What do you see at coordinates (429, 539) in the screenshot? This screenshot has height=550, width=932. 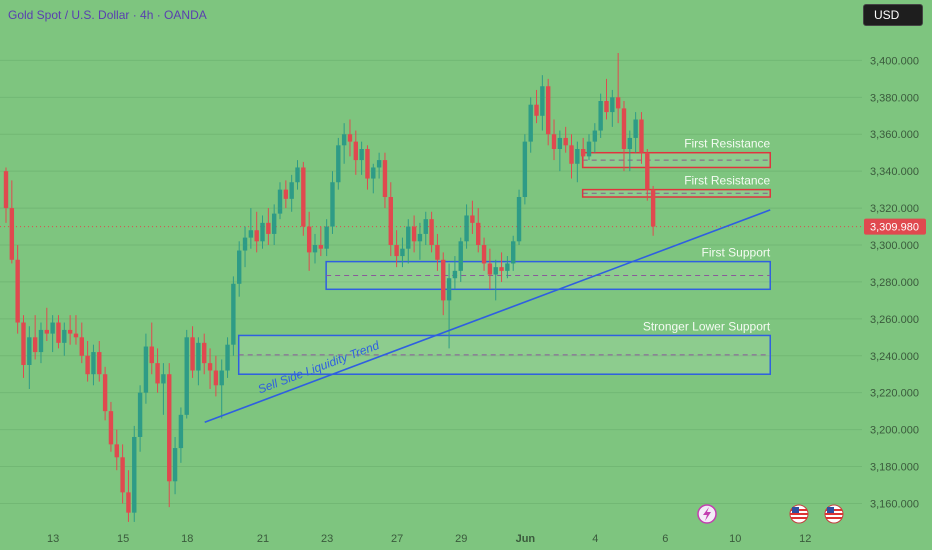 I see `x-axis: 13 15 18 21 23 27 29 Jun 4 6 10 12` at bounding box center [429, 539].